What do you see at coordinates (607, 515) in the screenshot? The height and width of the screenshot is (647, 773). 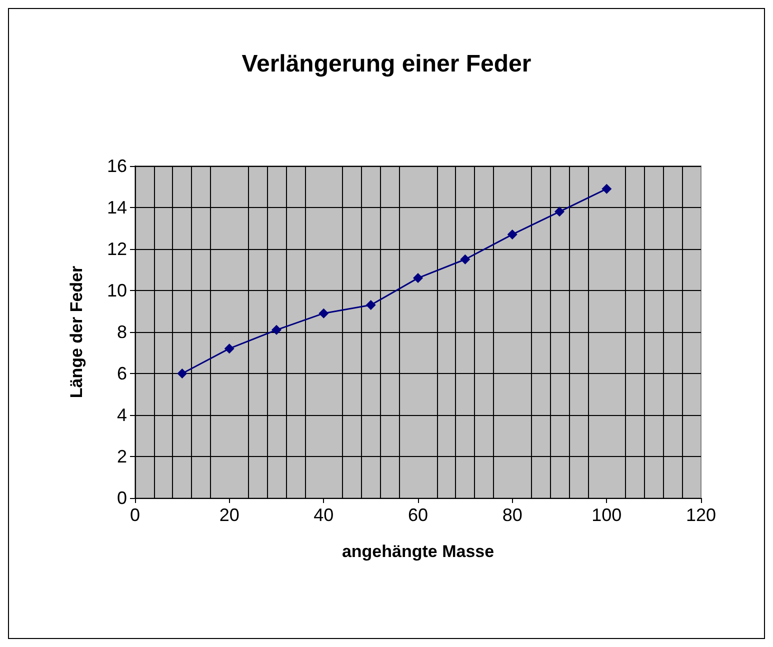 I see `x-tick-label: 100` at bounding box center [607, 515].